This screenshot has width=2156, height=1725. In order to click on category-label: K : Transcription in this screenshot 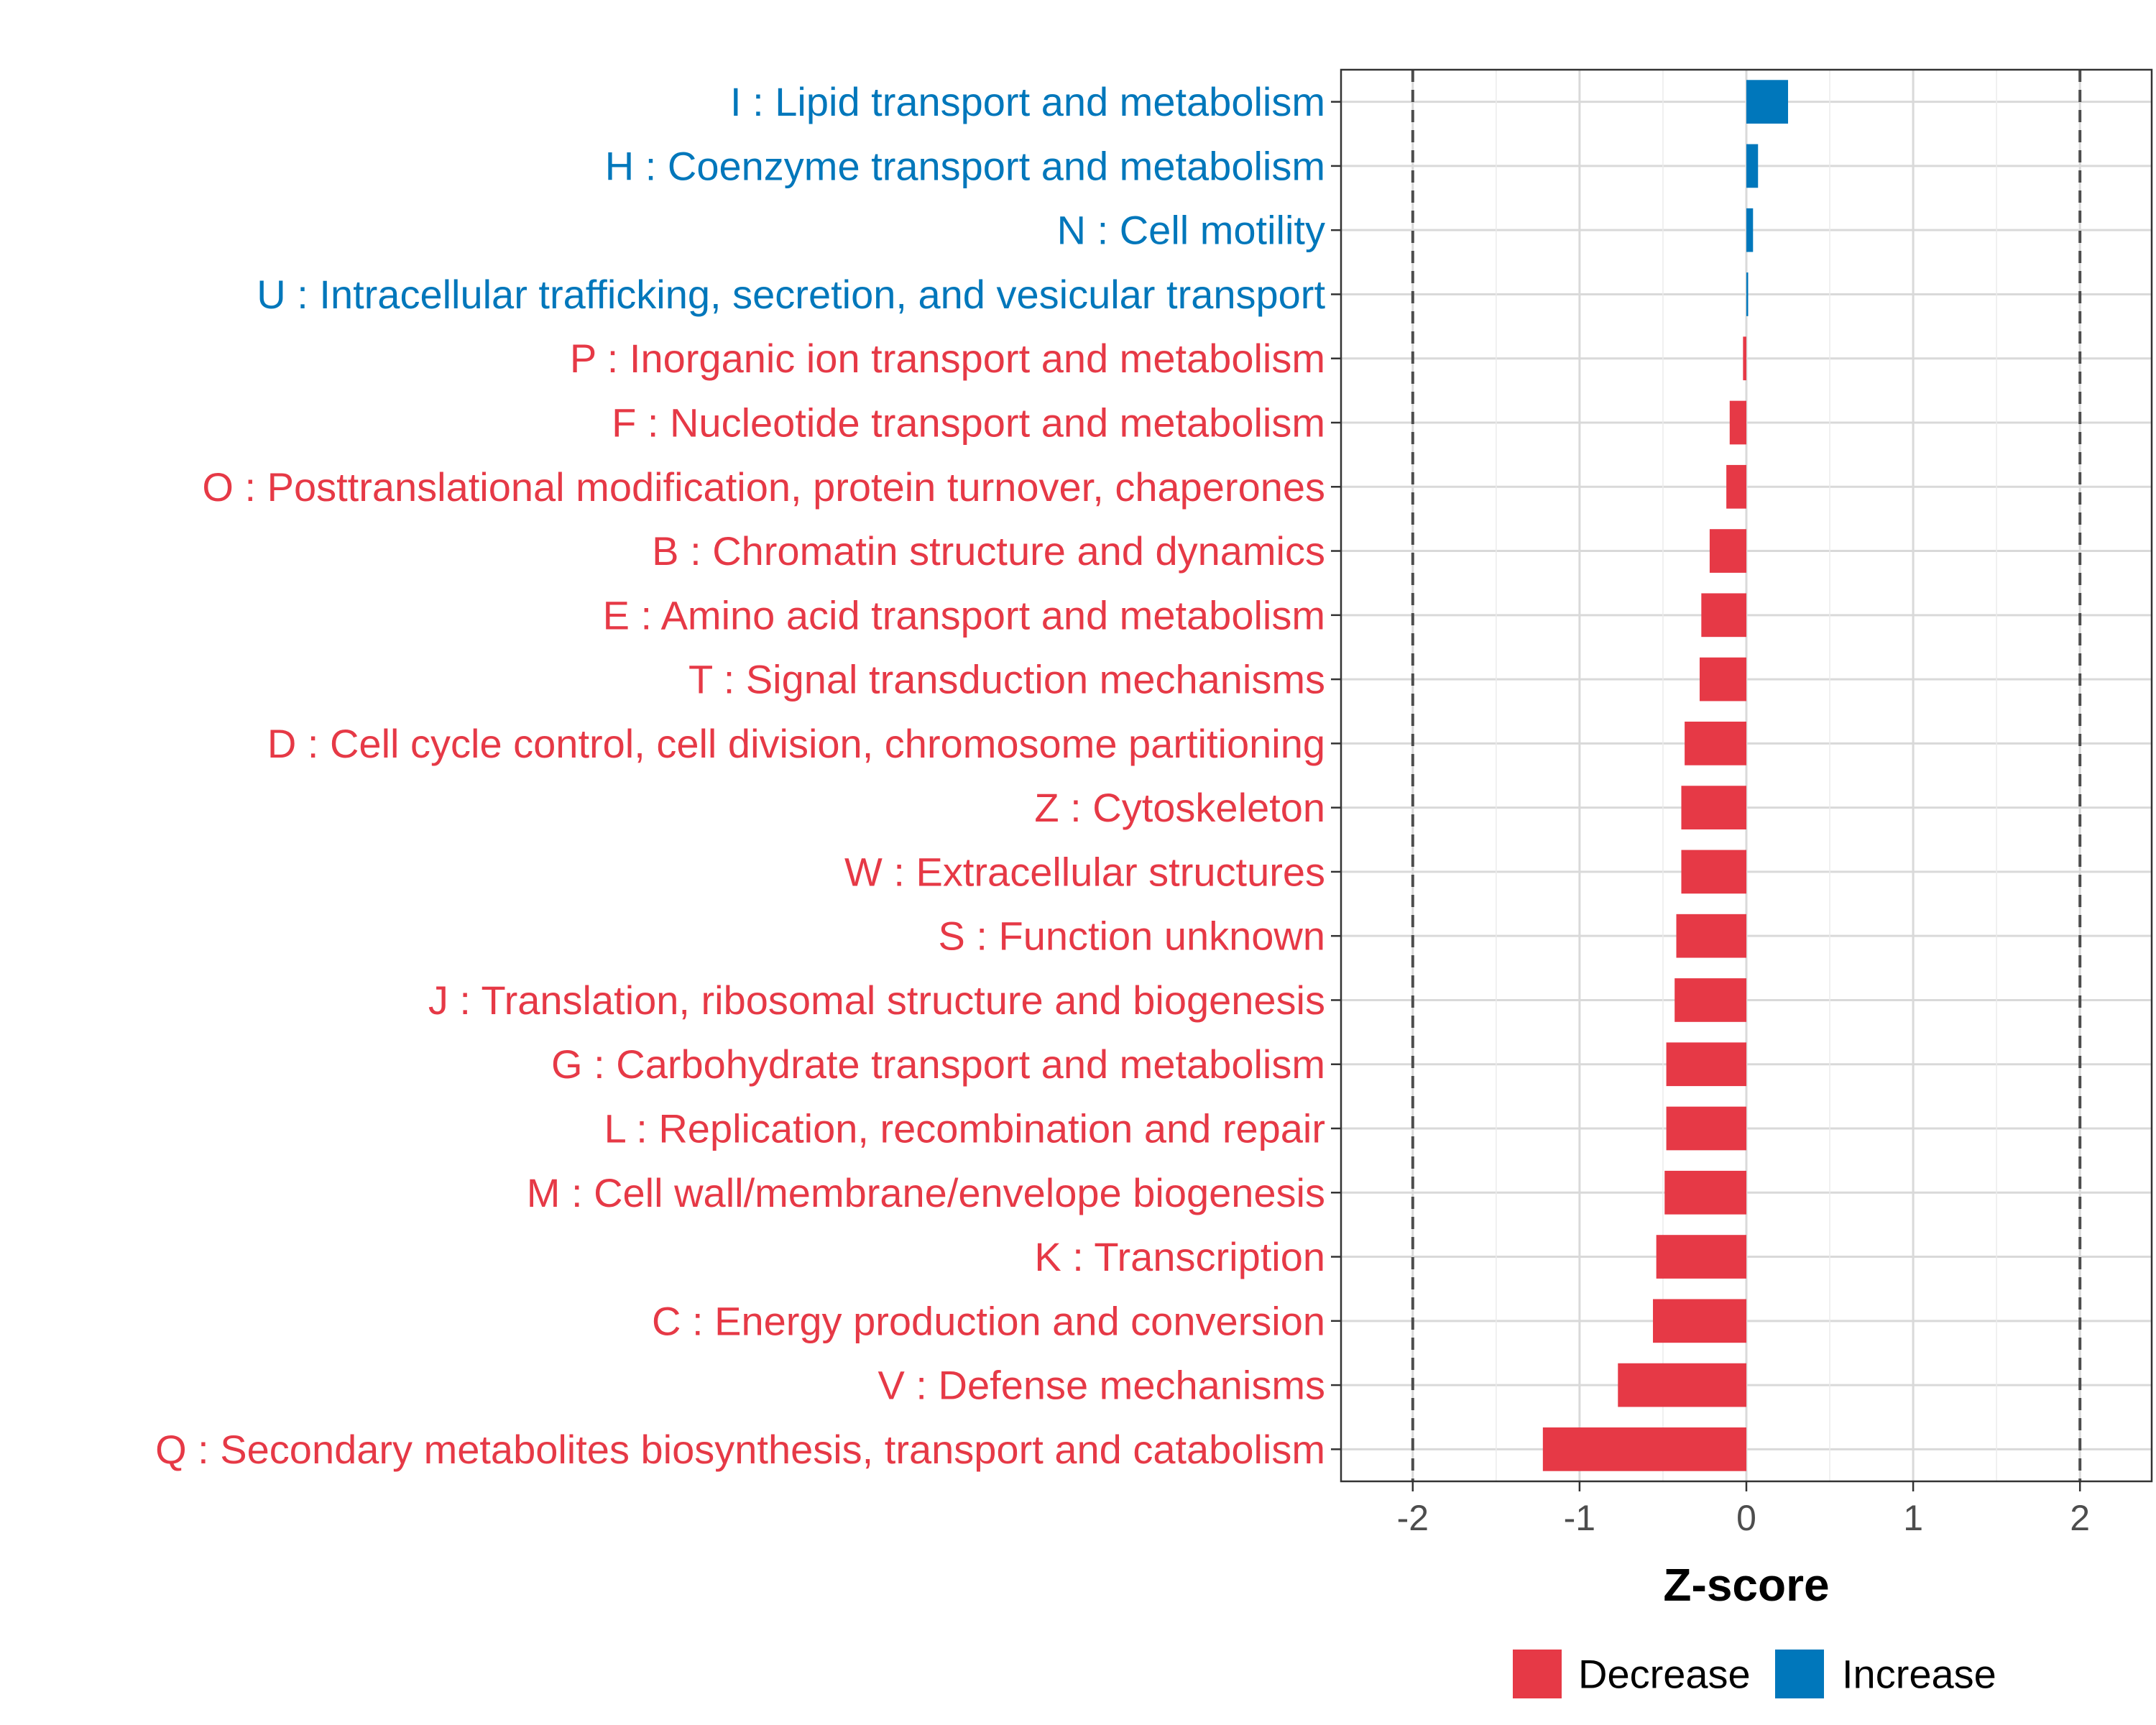, I will do `click(1179, 1256)`.